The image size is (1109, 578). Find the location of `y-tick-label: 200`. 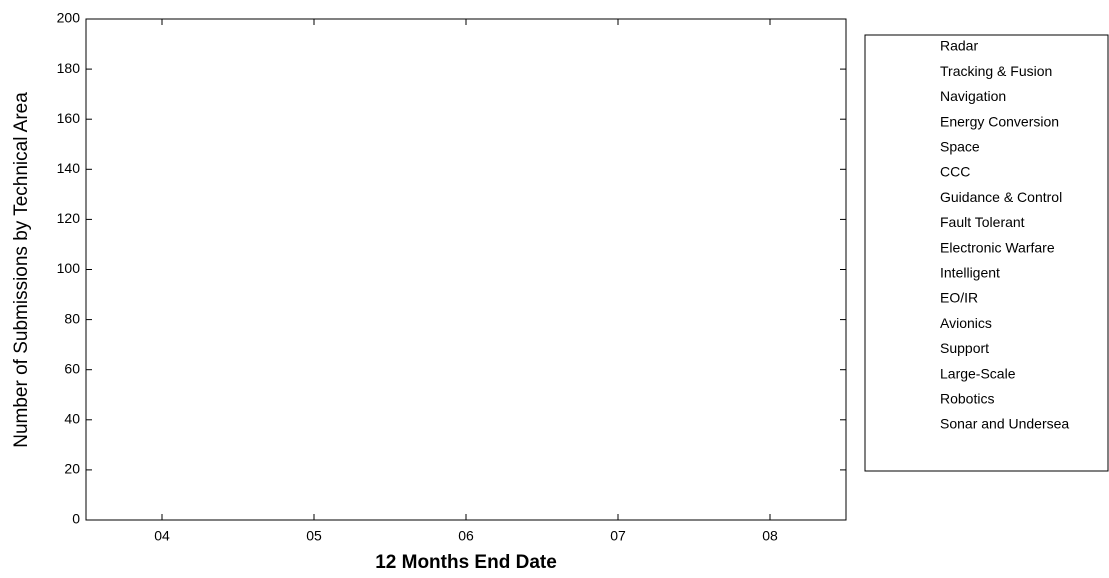

y-tick-label: 200 is located at coordinates (69, 18).